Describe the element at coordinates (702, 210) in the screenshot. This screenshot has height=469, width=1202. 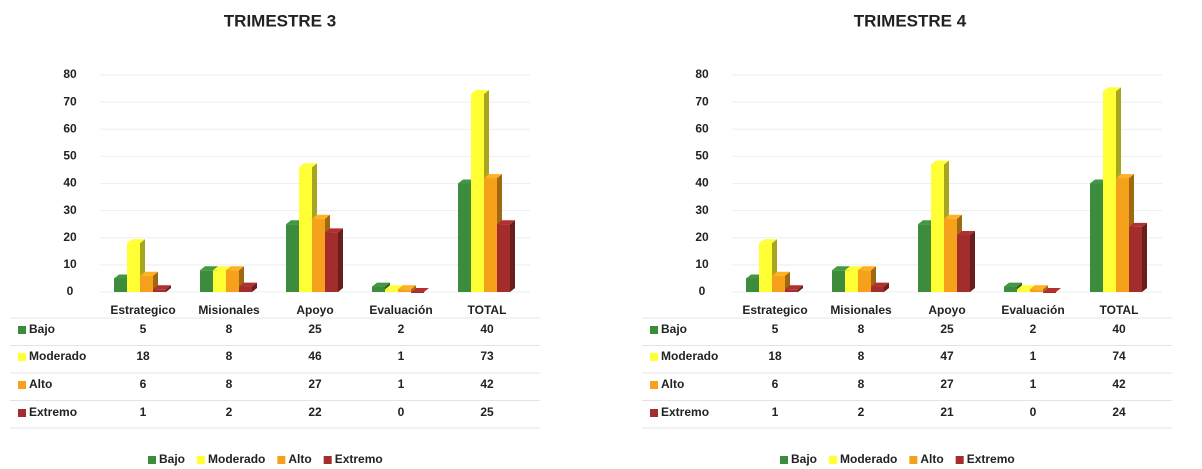
I see `y-tick-label: 30` at that location.